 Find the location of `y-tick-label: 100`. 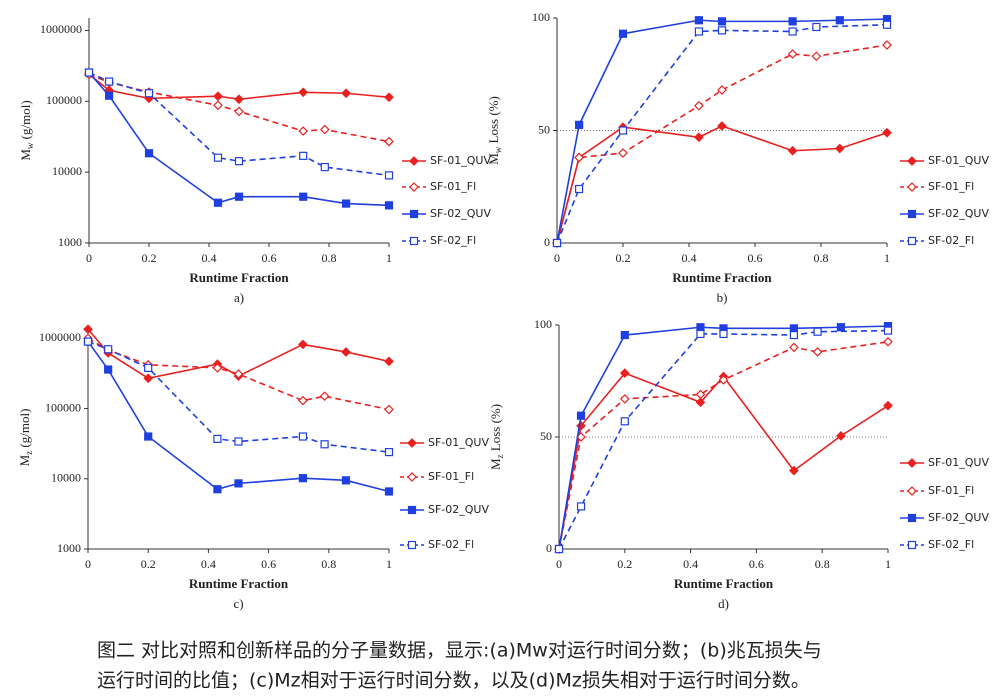

y-tick-label: 100 is located at coordinates (543, 324).